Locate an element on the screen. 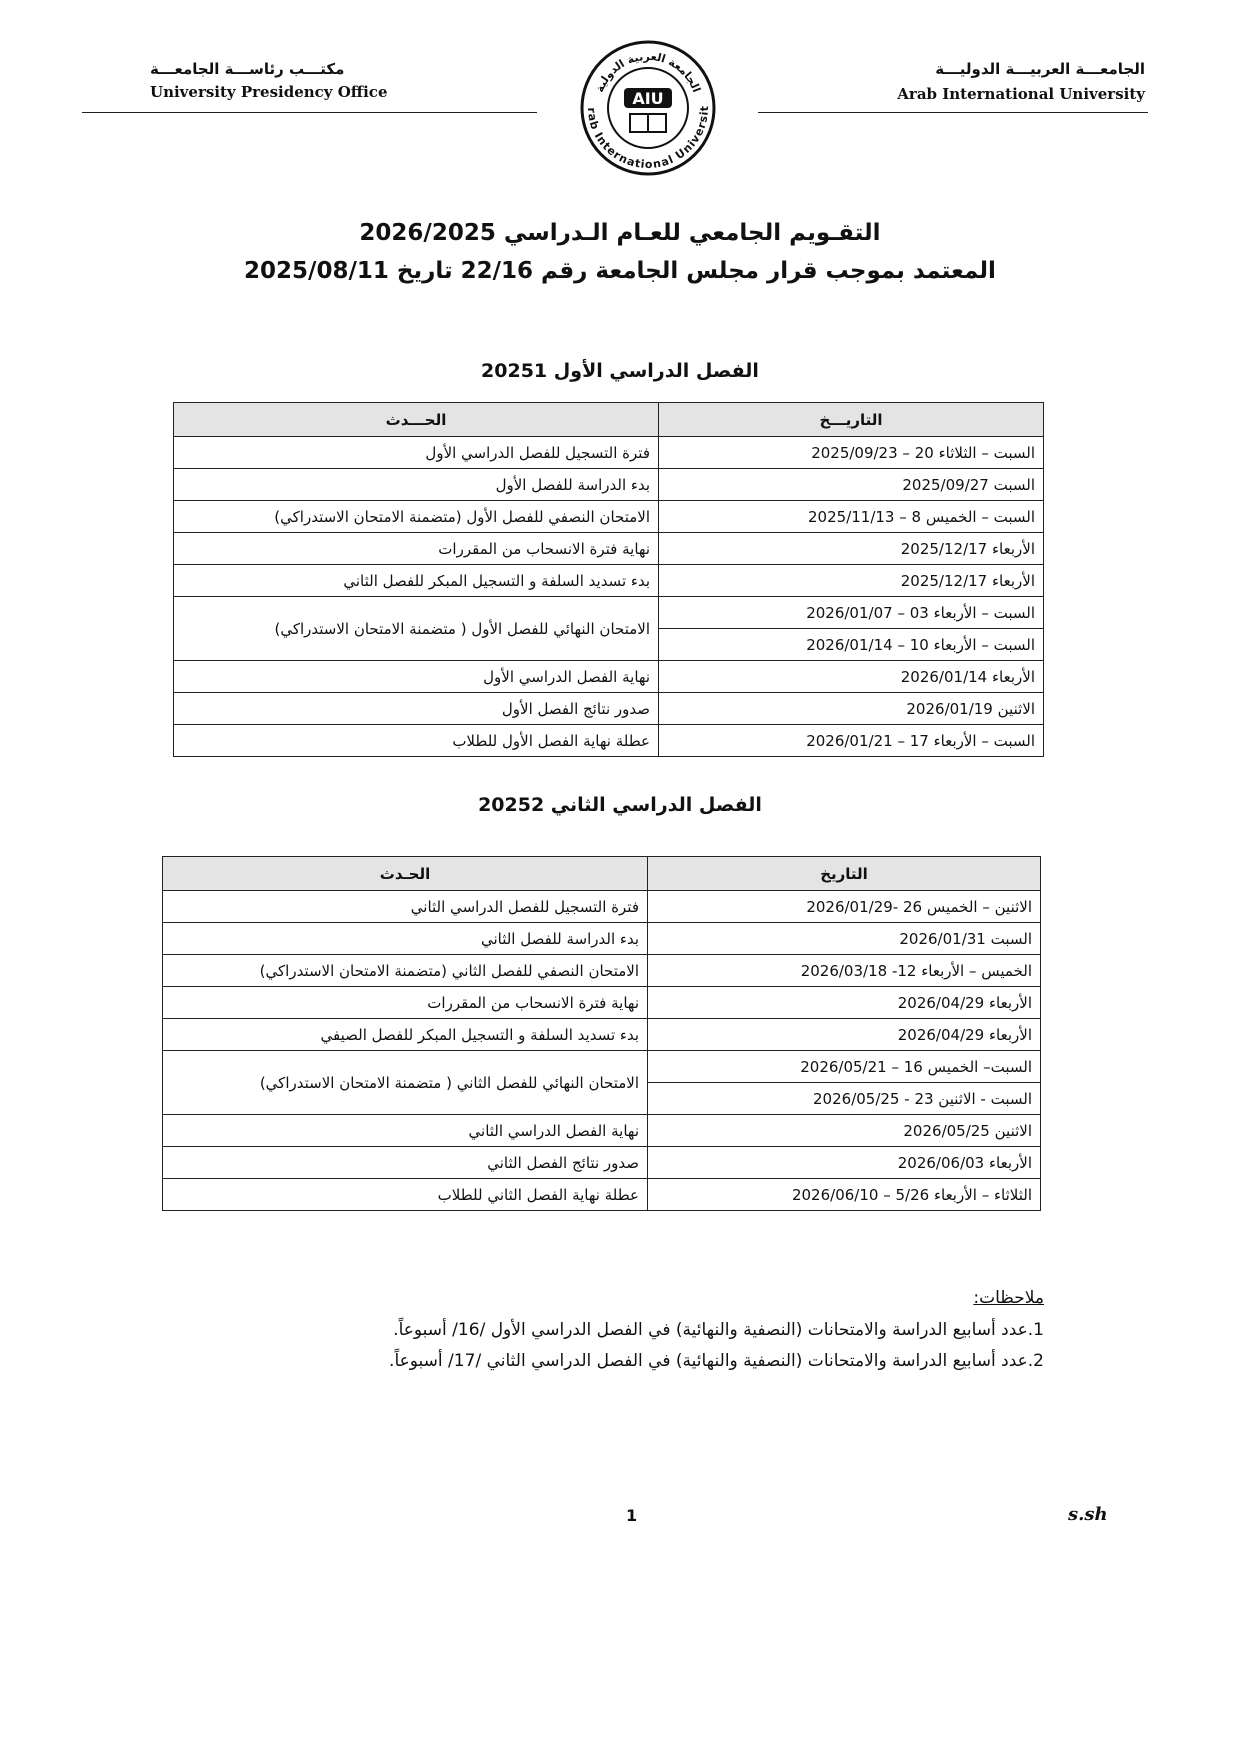  date-cell: السبت - الاثنين 23 - 2026/05/25 is located at coordinates (844, 1098).